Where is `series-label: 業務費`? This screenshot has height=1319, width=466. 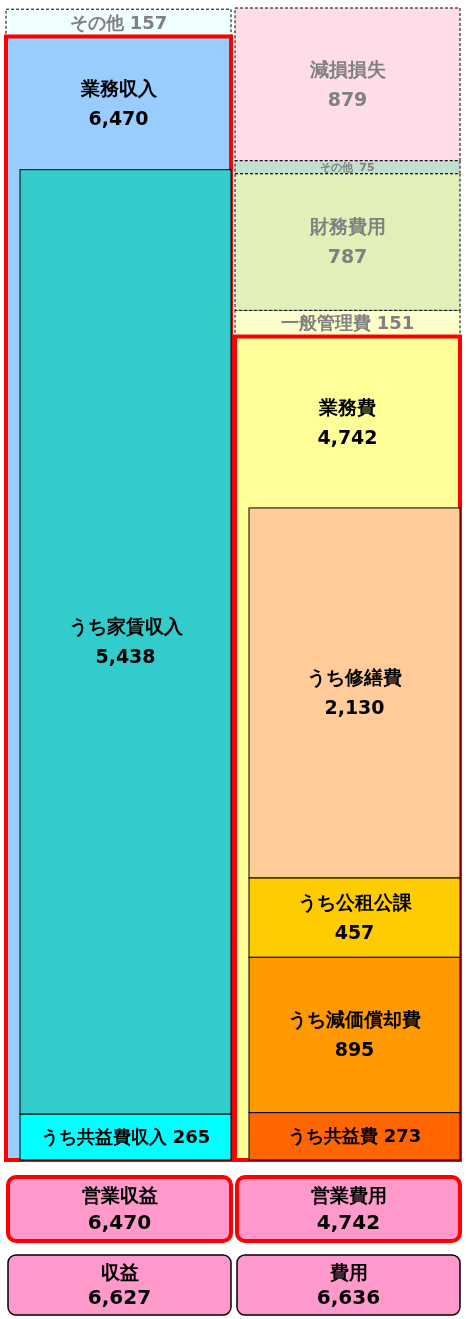 series-label: 業務費 is located at coordinates (347, 406).